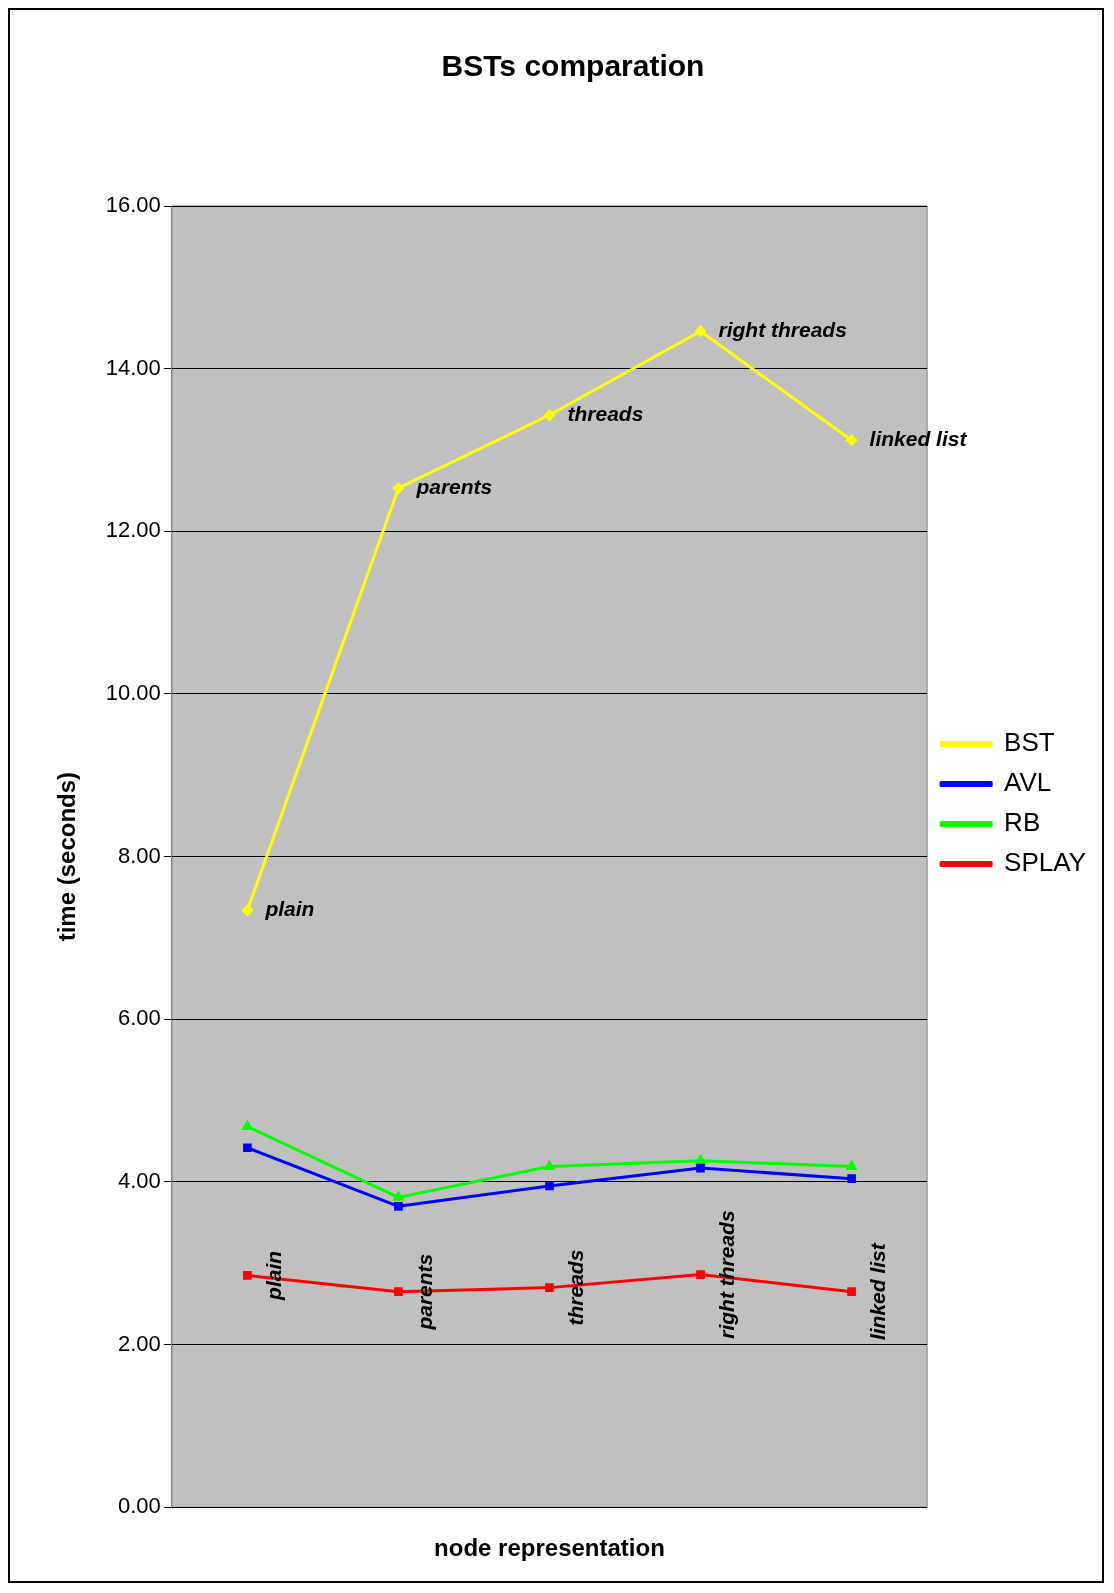 The width and height of the screenshot is (1114, 1593). Describe the element at coordinates (1022, 822) in the screenshot. I see `legend-label: RB` at that location.